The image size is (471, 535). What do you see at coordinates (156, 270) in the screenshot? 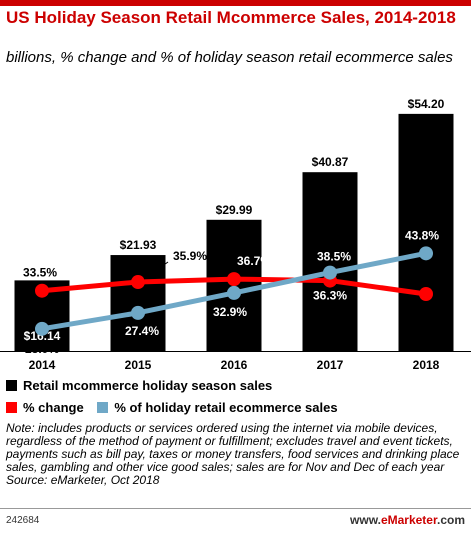
I see `change-label-leader-2015` at bounding box center [156, 270].